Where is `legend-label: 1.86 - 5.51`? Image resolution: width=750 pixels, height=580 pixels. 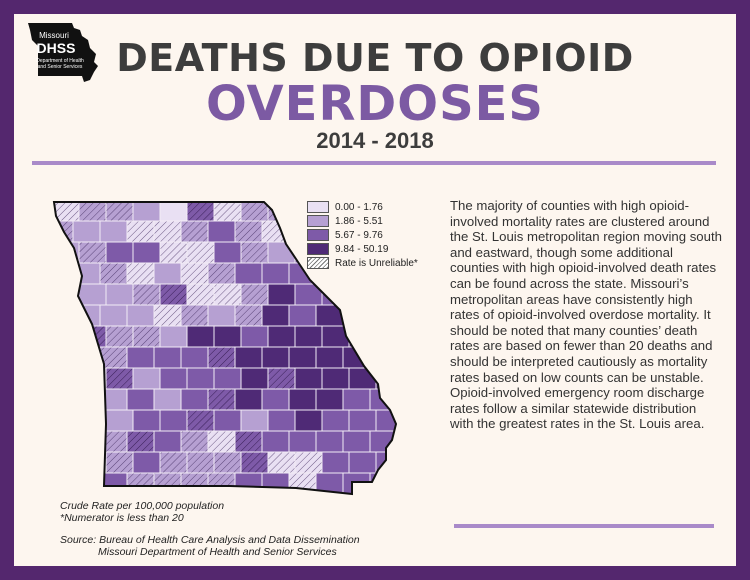
legend-label: 1.86 - 5.51 is located at coordinates (359, 221).